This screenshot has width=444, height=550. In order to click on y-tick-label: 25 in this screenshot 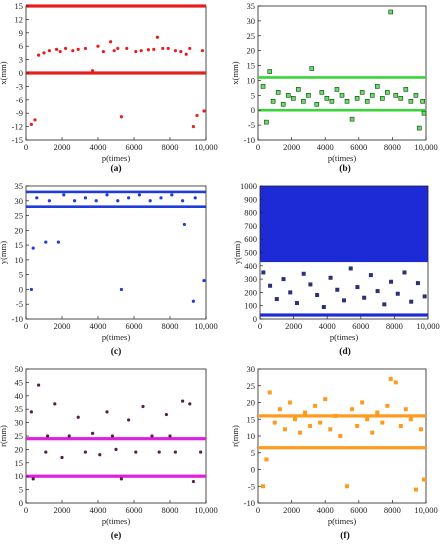, I will do `click(19, 216)`.